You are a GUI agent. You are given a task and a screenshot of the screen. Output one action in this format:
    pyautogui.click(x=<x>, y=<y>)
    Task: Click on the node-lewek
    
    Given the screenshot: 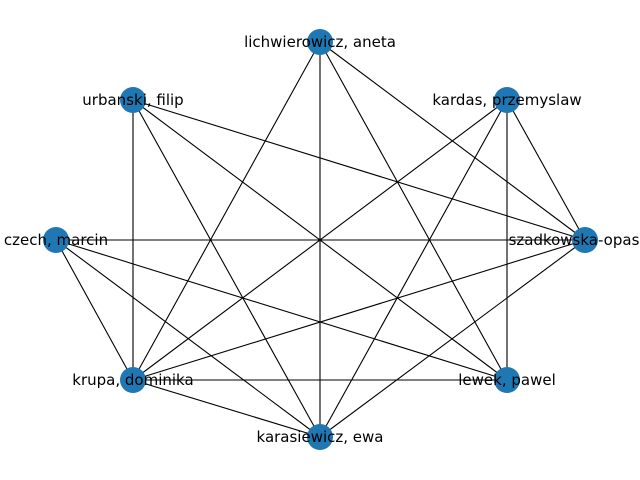 What is the action you would take?
    pyautogui.click(x=507, y=380)
    